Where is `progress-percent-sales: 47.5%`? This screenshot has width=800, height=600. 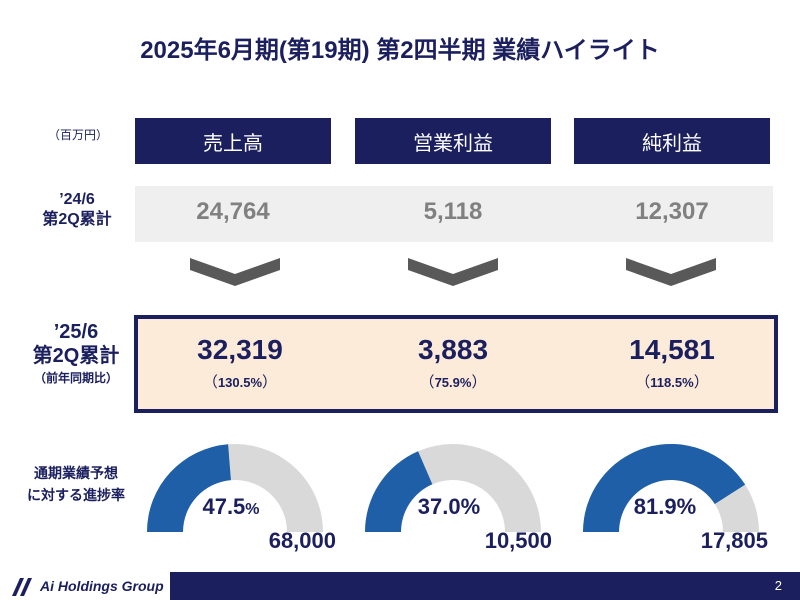
progress-percent-sales: 47.5% is located at coordinates (231, 507).